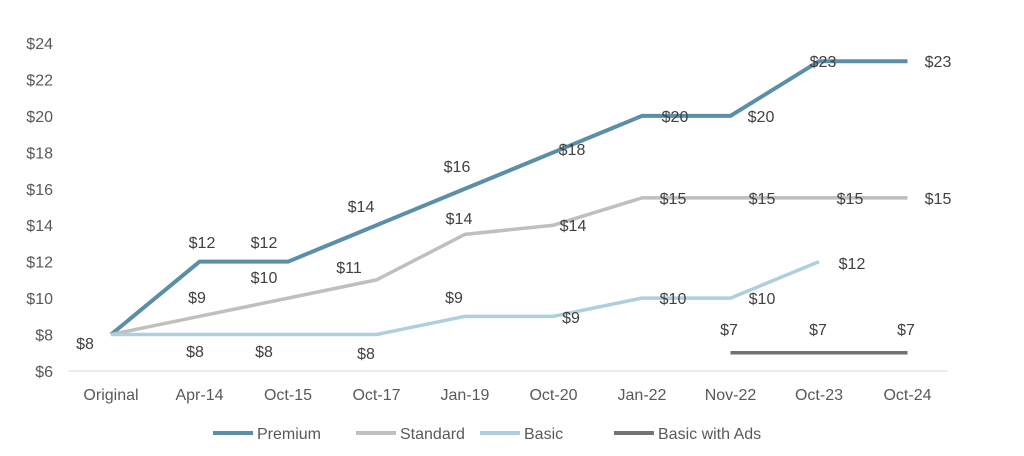 The image size is (1024, 456). I want to click on data-label-premium: $16, so click(457, 167).